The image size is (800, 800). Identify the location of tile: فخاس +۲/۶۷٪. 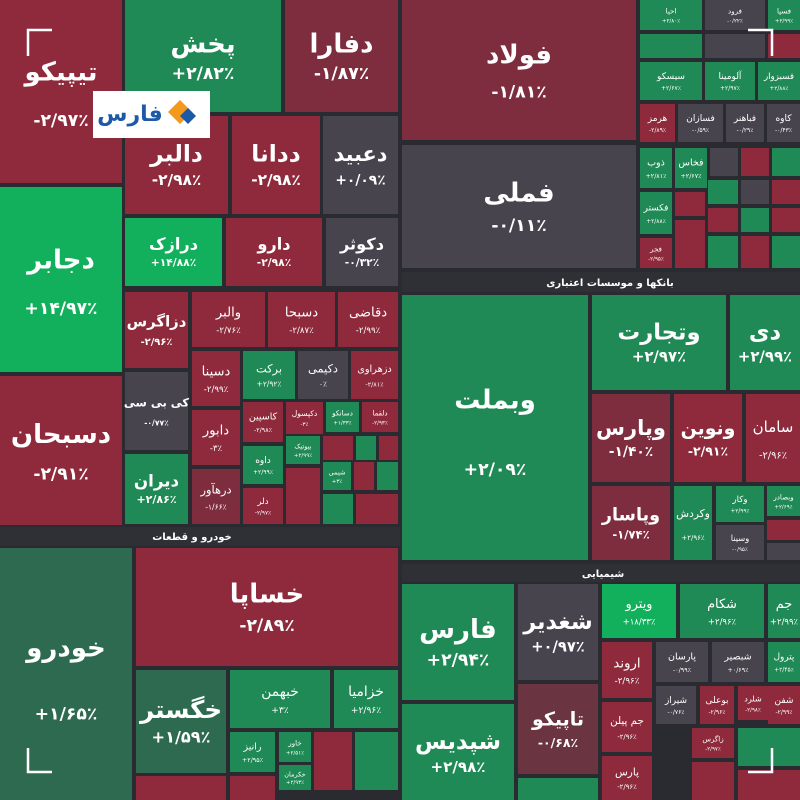
(691, 168).